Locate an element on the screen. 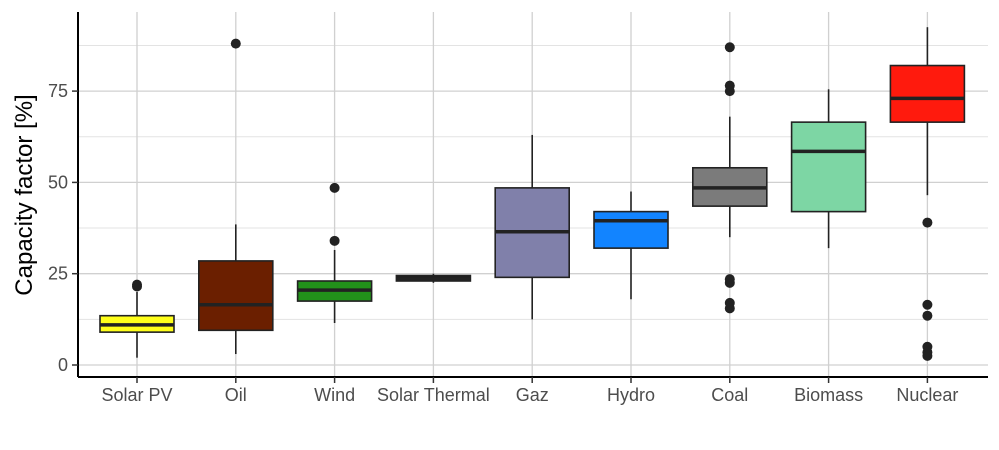 The height and width of the screenshot is (450, 999). x-tick-label: Solar PV is located at coordinates (136, 395).